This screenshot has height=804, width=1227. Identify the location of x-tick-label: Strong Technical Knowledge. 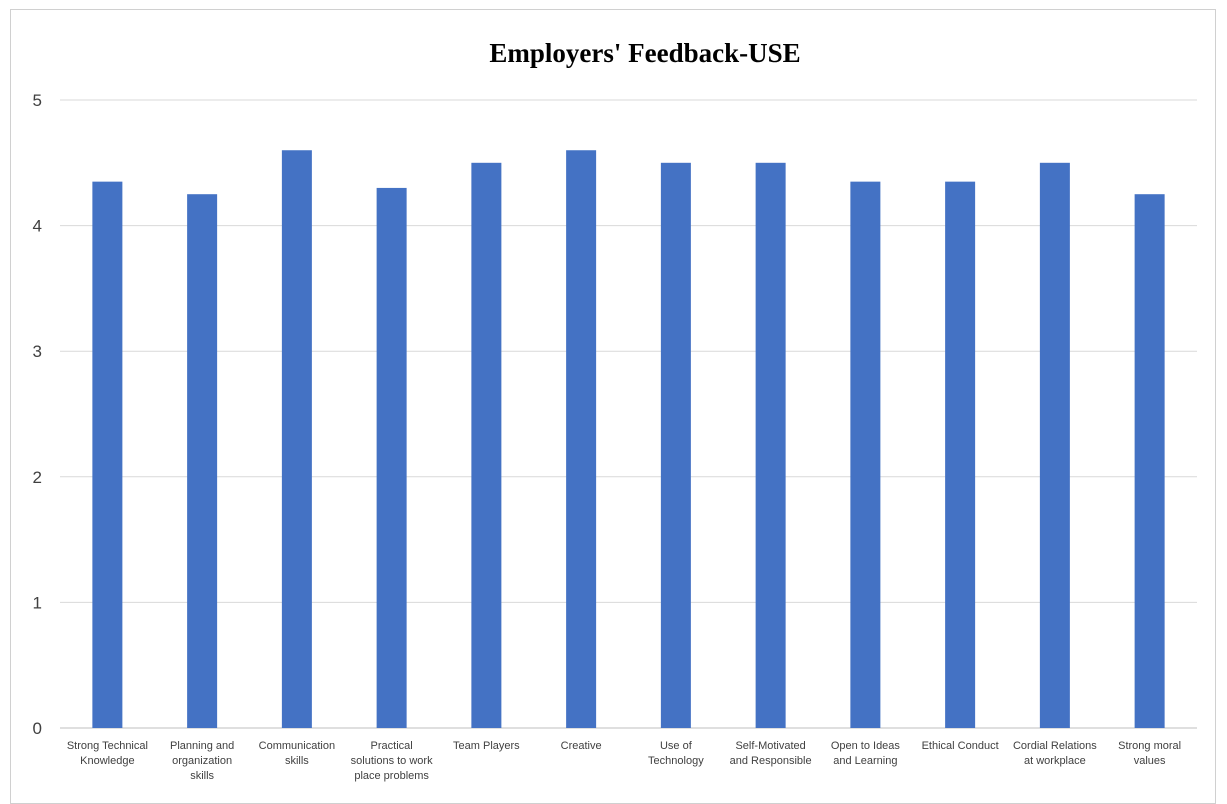
(107, 753).